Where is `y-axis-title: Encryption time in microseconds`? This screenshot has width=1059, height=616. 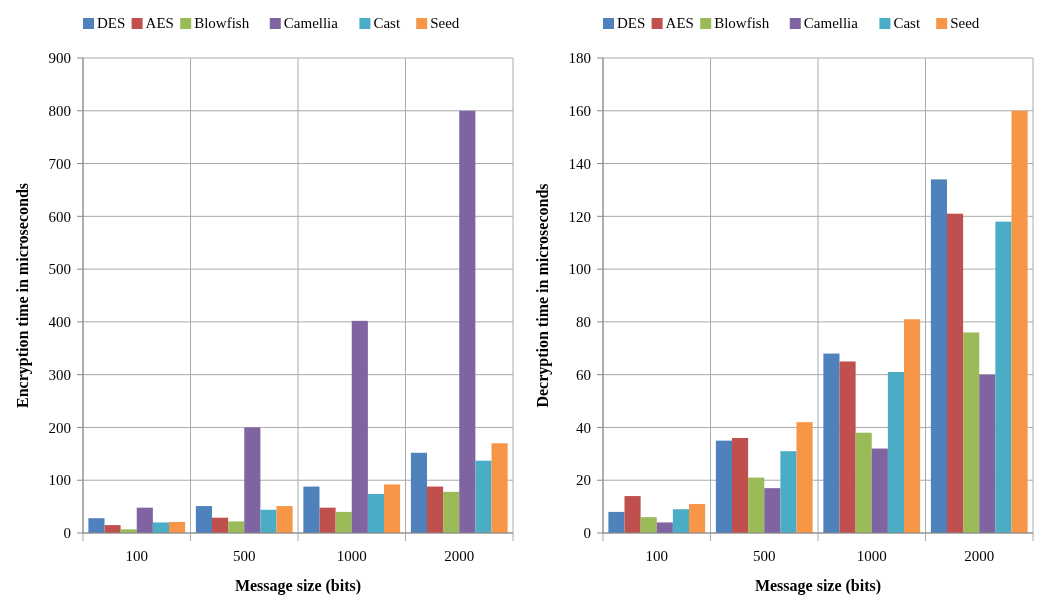 y-axis-title: Encryption time in microseconds is located at coordinates (23, 295).